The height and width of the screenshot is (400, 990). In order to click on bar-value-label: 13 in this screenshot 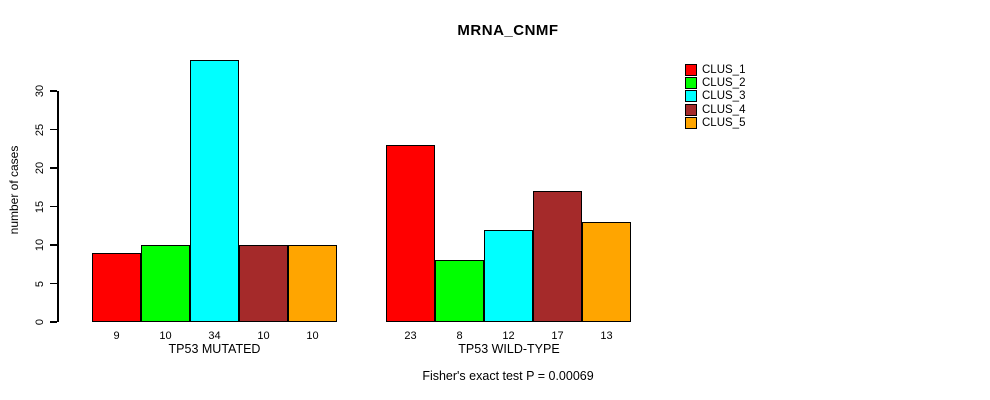, I will do `click(606, 336)`.